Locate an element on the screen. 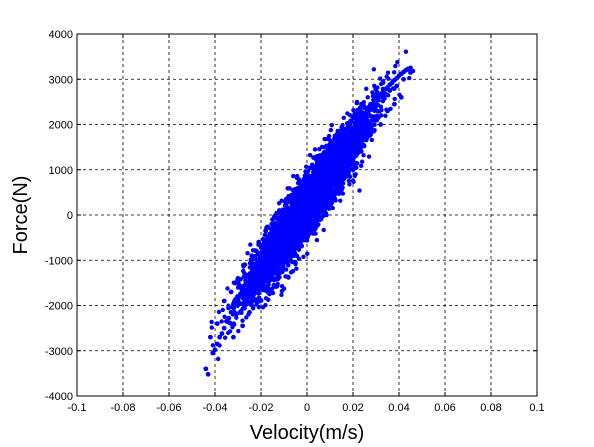  y-tick-label: 1000 is located at coordinates (61, 171).